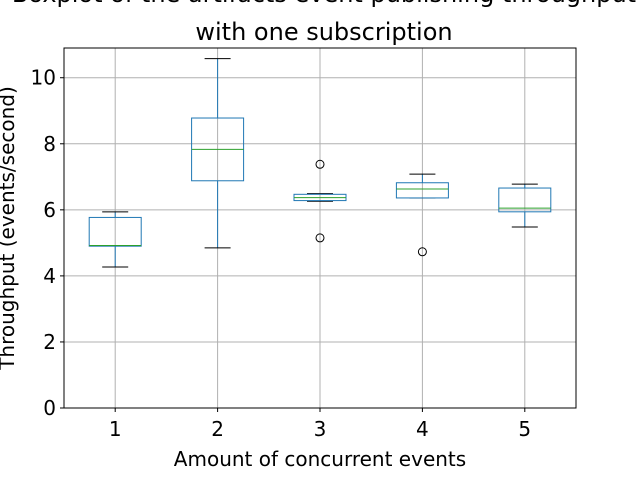  What do you see at coordinates (524, 429) in the screenshot?
I see `x-tick-label: 5` at bounding box center [524, 429].